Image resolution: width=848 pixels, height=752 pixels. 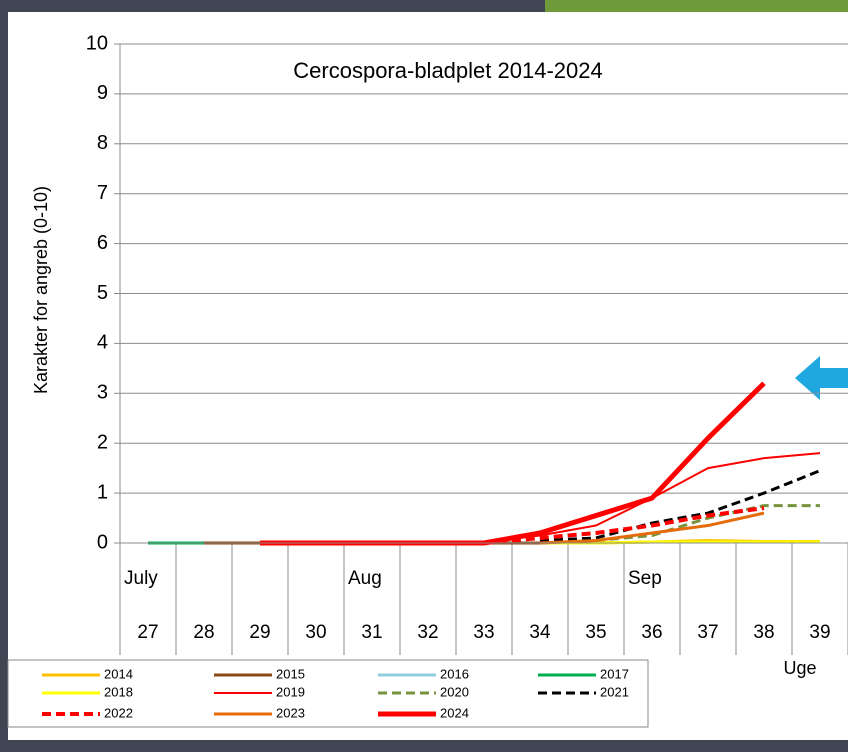 I want to click on legend-label: 2018, so click(x=118, y=691).